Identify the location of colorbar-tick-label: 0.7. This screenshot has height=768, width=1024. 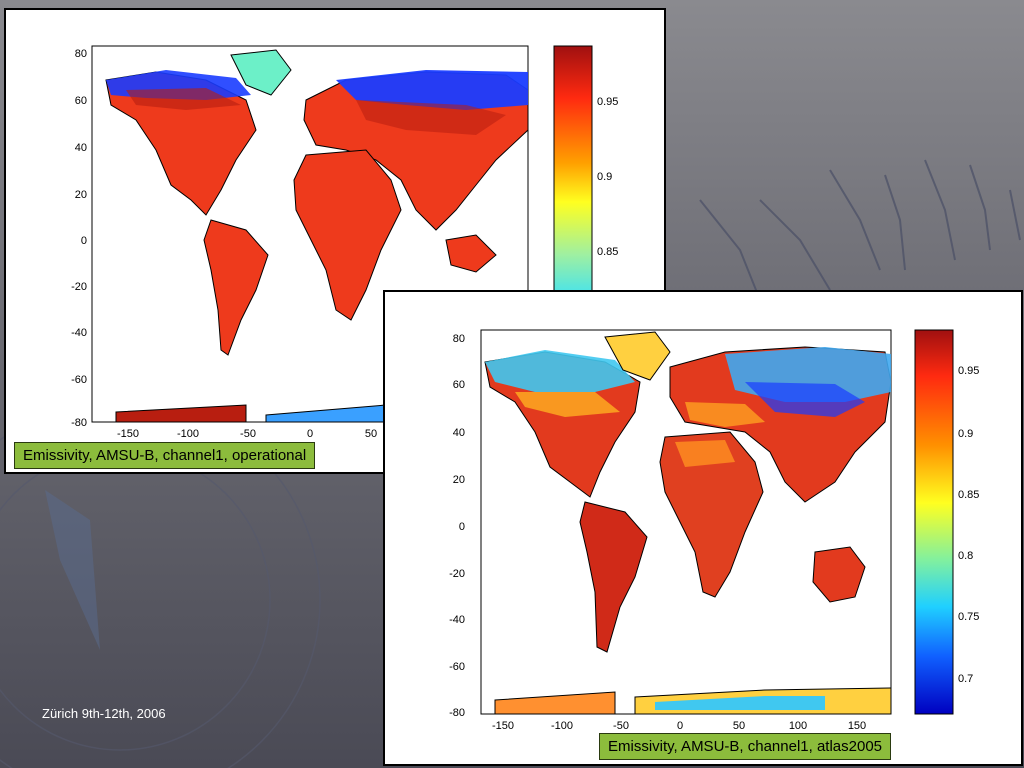
(965, 679).